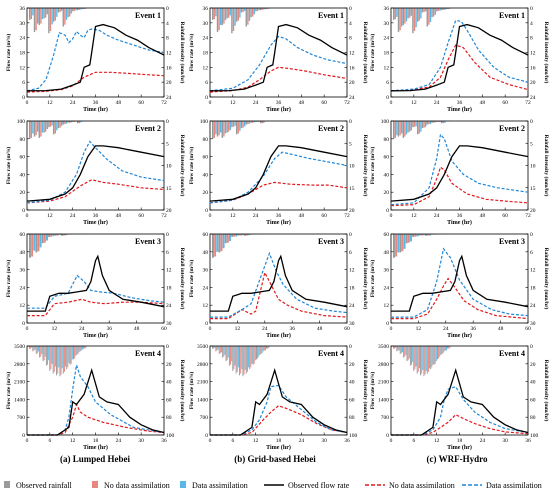  What do you see at coordinates (19, 347) in the screenshot?
I see `y-tick-label: 3500` at bounding box center [19, 347].